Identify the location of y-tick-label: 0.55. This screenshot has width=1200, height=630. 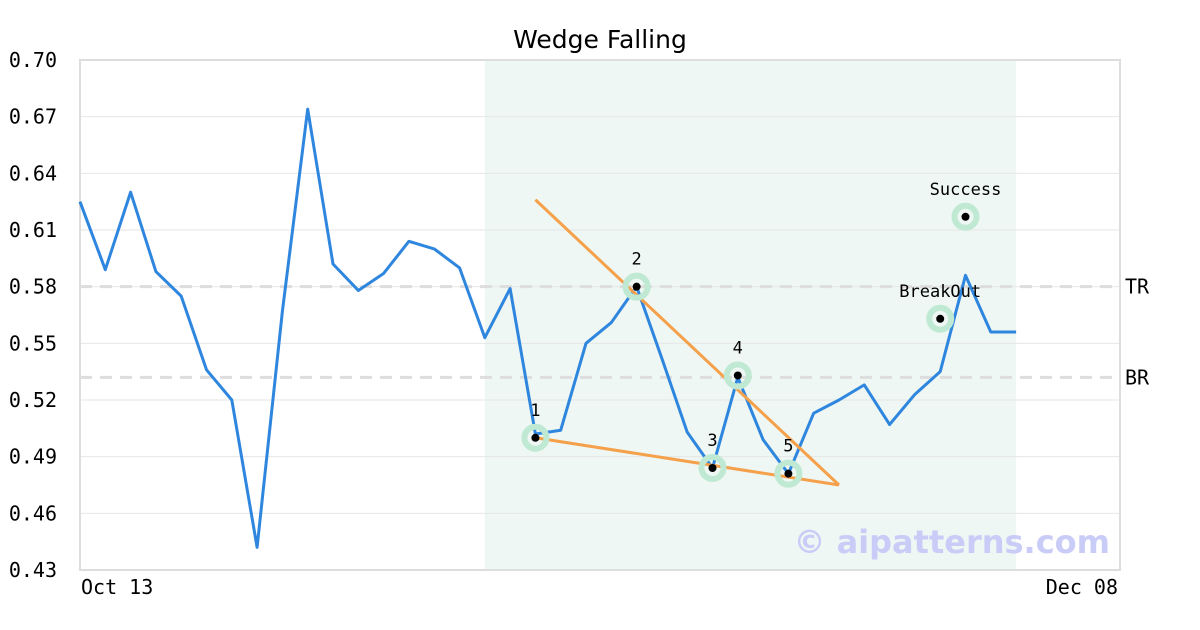
(33, 343).